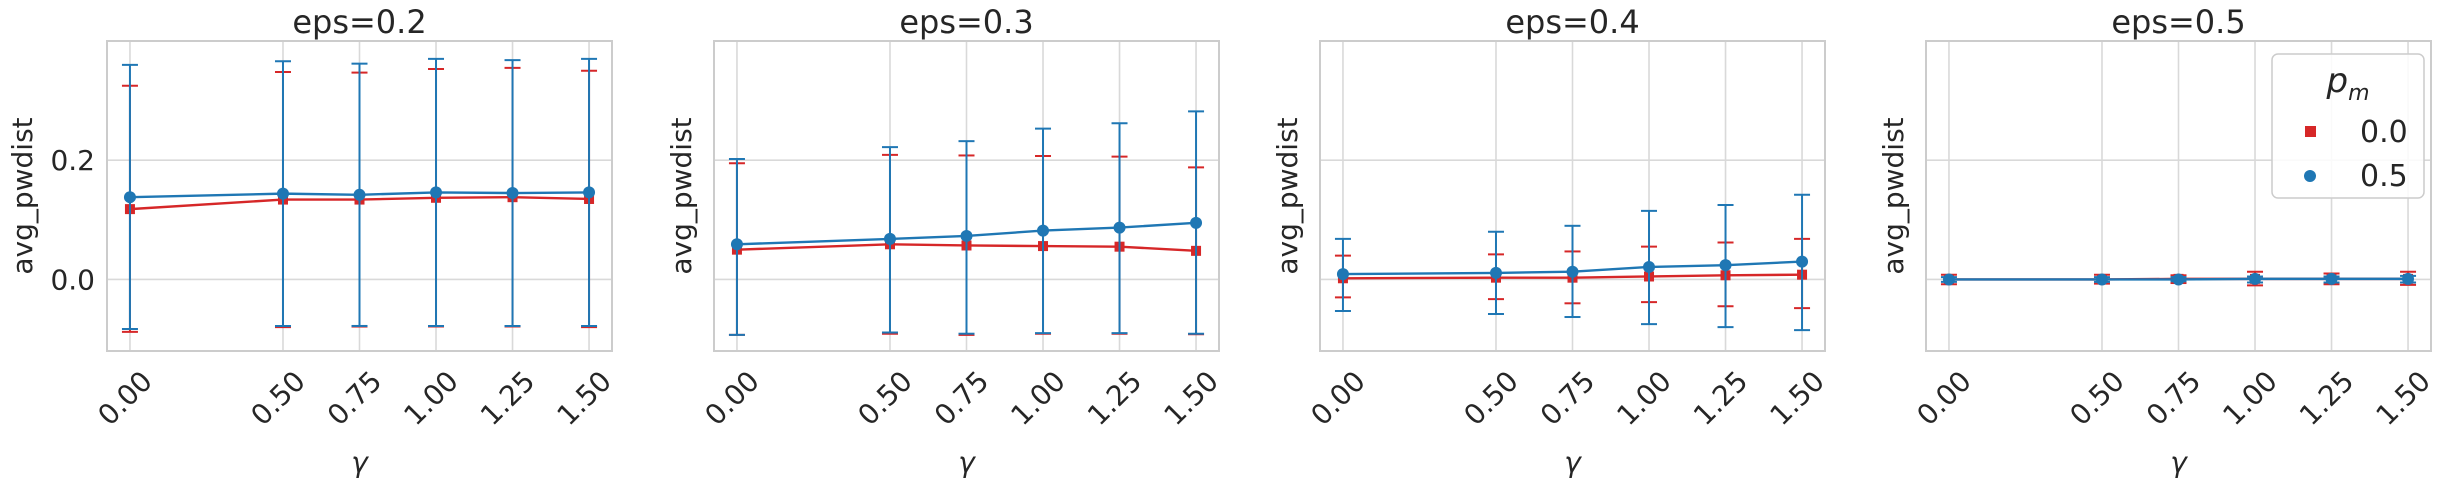 This screenshot has height=489, width=2447. I want to click on legend-marker-circle, so click(2310, 176).